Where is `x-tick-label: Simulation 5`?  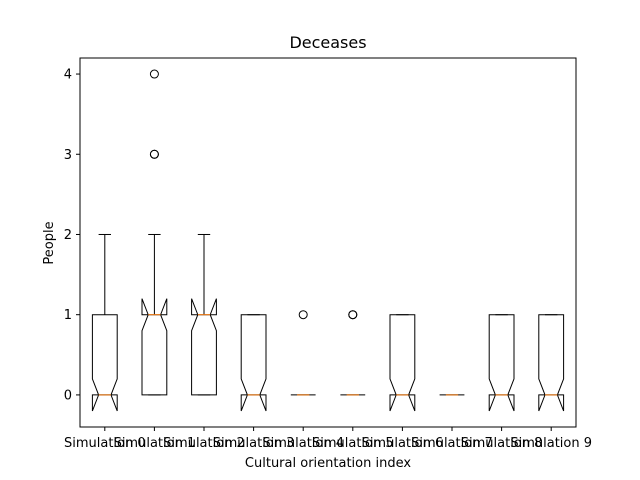 x-tick-label: Simulation 5 is located at coordinates (353, 443).